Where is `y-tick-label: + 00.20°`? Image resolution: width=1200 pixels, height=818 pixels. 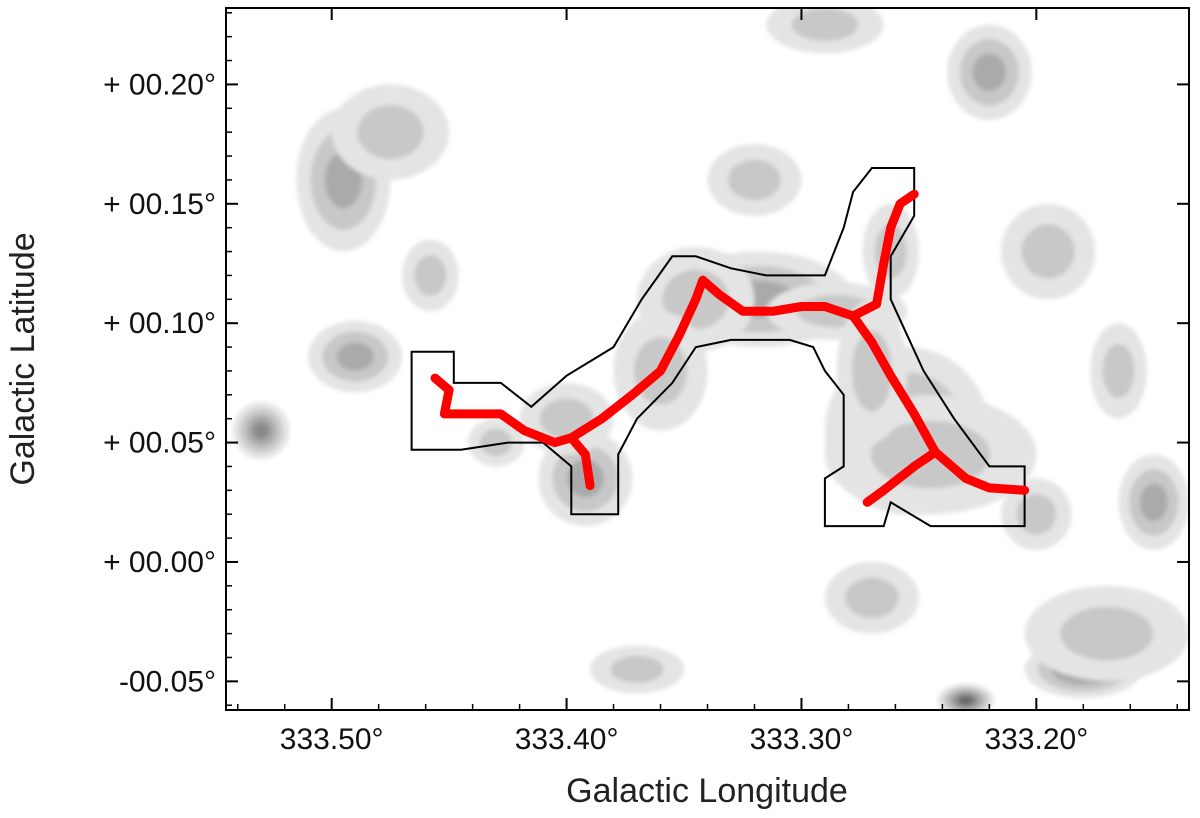
y-tick-label: + 00.20° is located at coordinates (159, 84).